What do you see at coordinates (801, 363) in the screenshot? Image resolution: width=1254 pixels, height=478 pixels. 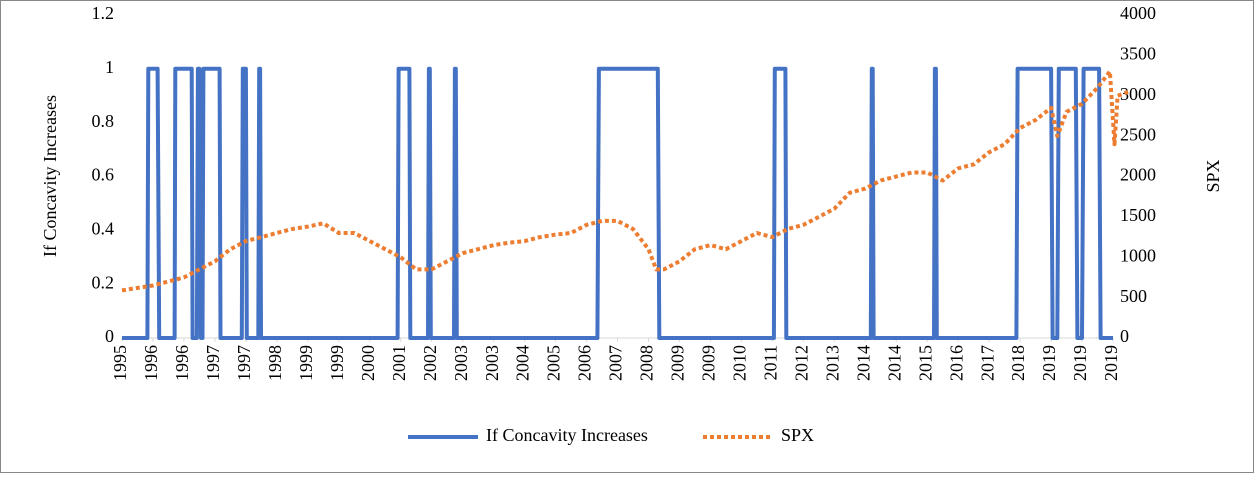 I see `x-tick-label: 2012` at bounding box center [801, 363].